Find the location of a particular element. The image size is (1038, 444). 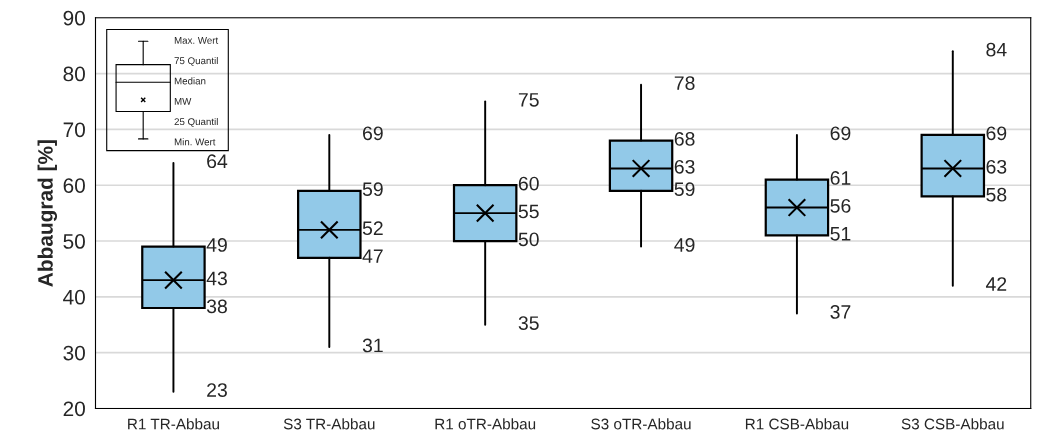

x-tick-label: S3 TR-Abbau is located at coordinates (329, 424).